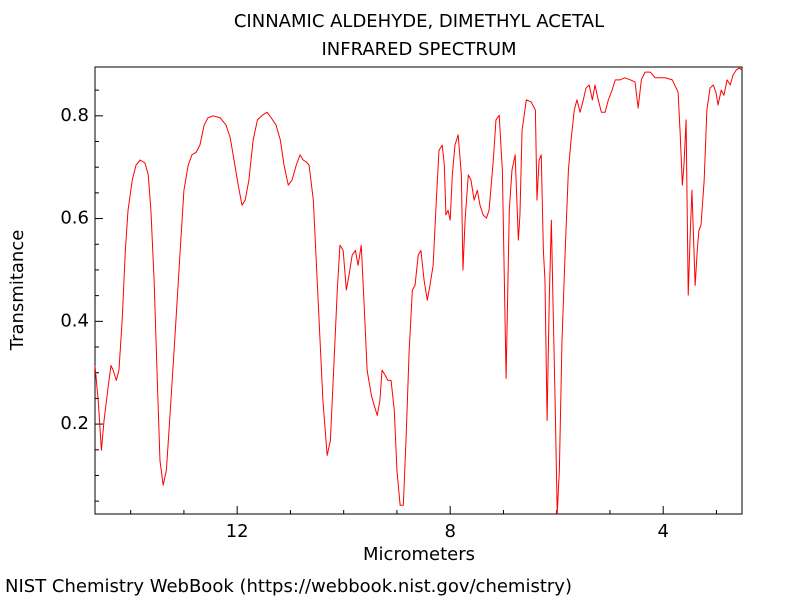 The width and height of the screenshot is (800, 600). Describe the element at coordinates (449, 531) in the screenshot. I see `x-tick-label: 8` at that location.